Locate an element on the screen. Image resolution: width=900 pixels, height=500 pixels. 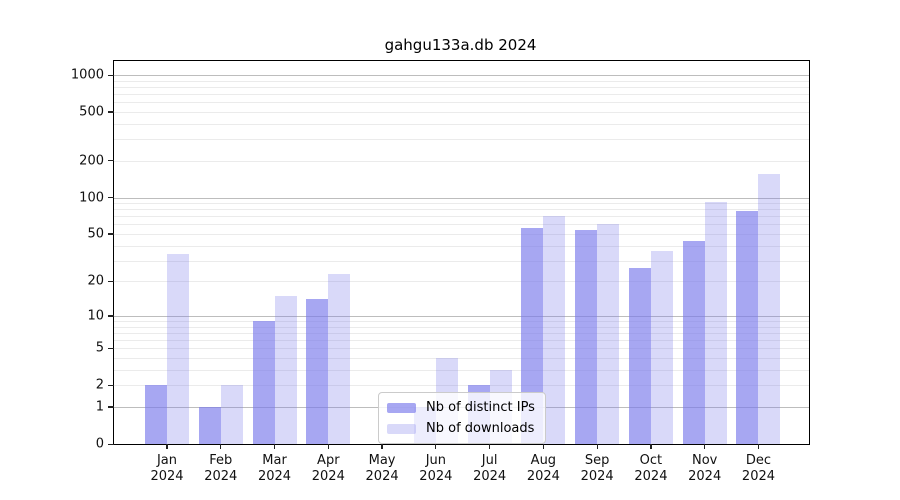
legend: Nb of distinct IPs Nb of downloads is located at coordinates (462, 418).